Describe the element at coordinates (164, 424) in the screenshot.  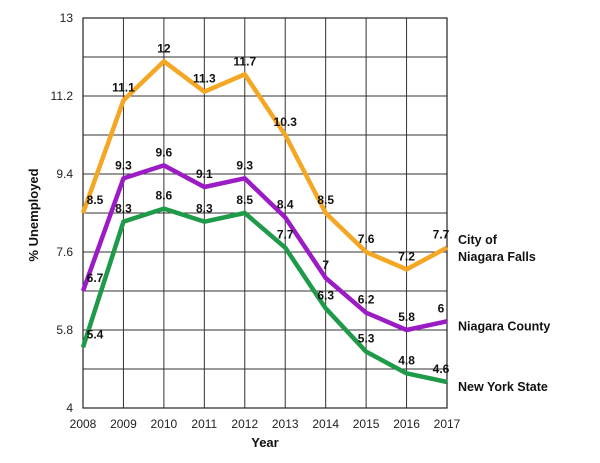
I see `x-tick-label: 2010` at that location.